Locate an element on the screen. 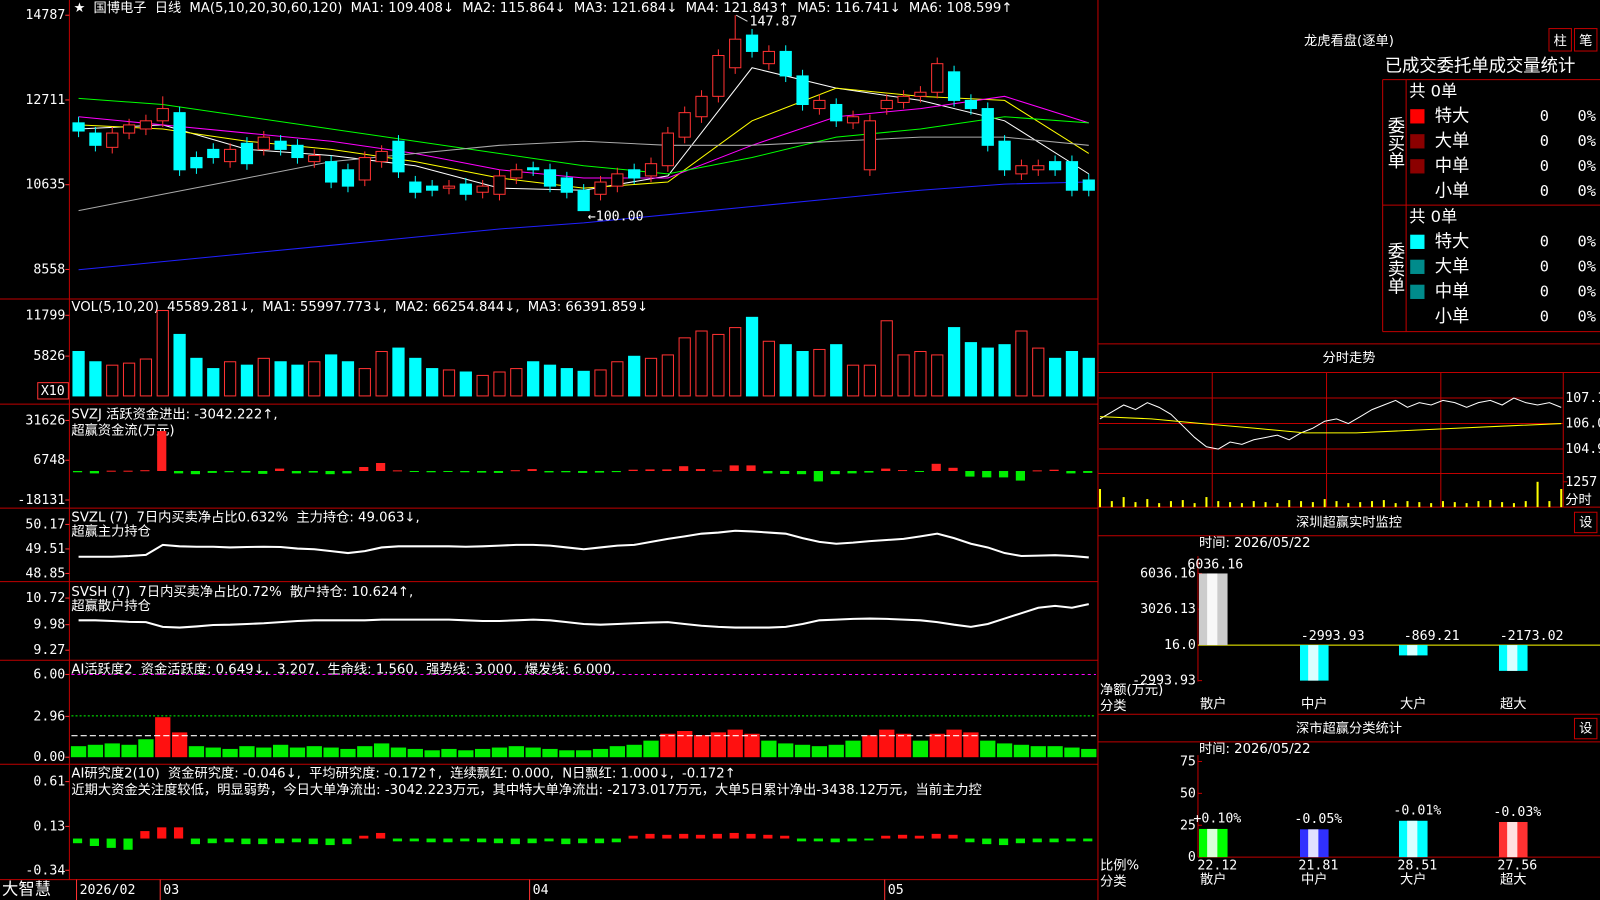  legend-text: AI活跃度2 is located at coordinates (101, 669).